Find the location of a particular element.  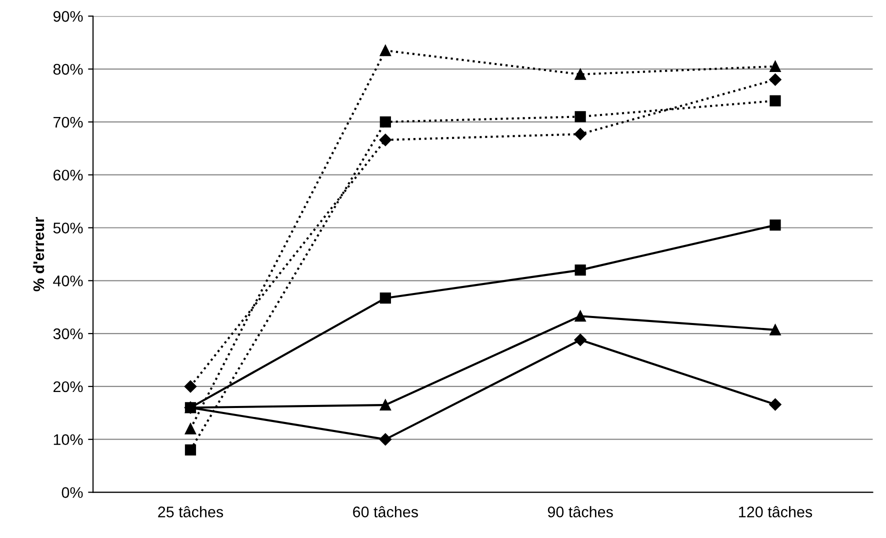

y-tick-label: 70% is located at coordinates (68, 122).